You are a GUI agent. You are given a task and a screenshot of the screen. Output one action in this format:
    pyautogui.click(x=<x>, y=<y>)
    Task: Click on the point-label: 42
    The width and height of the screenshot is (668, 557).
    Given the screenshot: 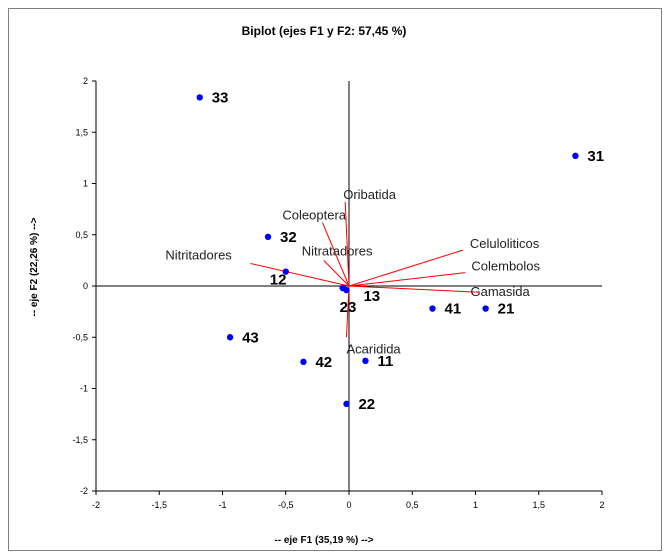 What is the action you would take?
    pyautogui.click(x=323, y=362)
    